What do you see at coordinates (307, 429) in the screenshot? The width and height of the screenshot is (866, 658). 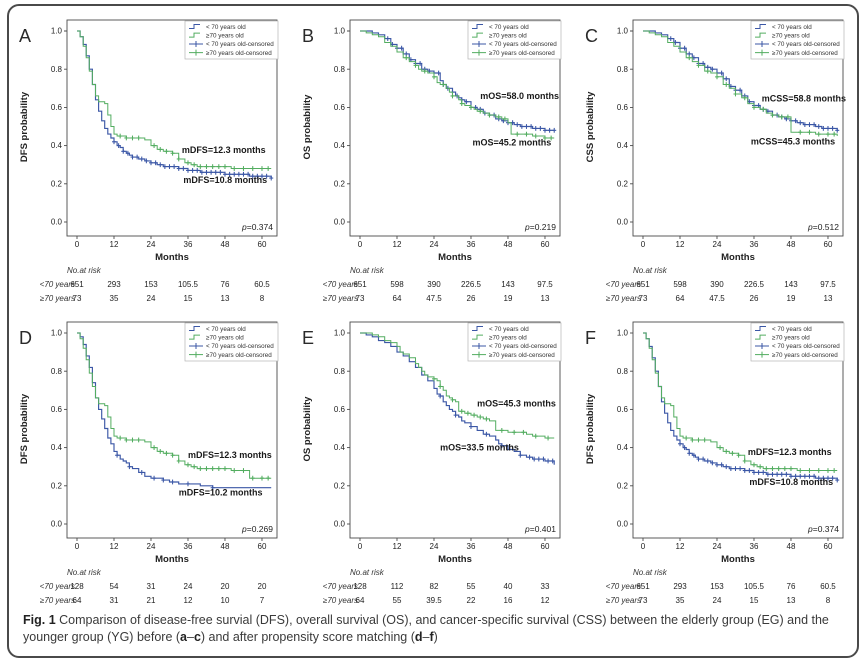 I see `y-axis-label: OS probability` at bounding box center [307, 429].